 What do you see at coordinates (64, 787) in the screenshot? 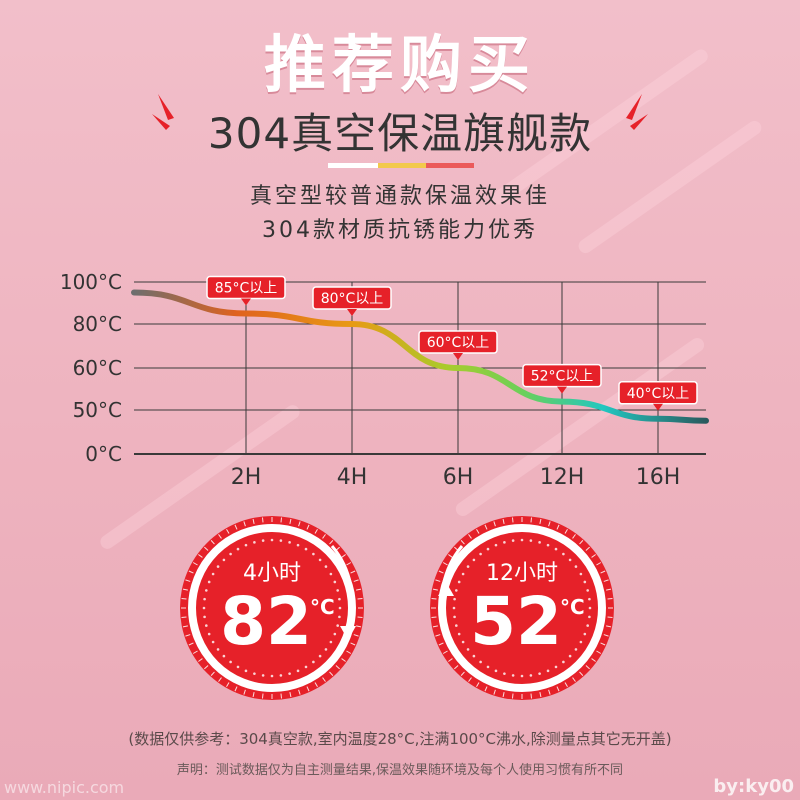
I see `watermark-left: www.nipic.com` at bounding box center [64, 787].